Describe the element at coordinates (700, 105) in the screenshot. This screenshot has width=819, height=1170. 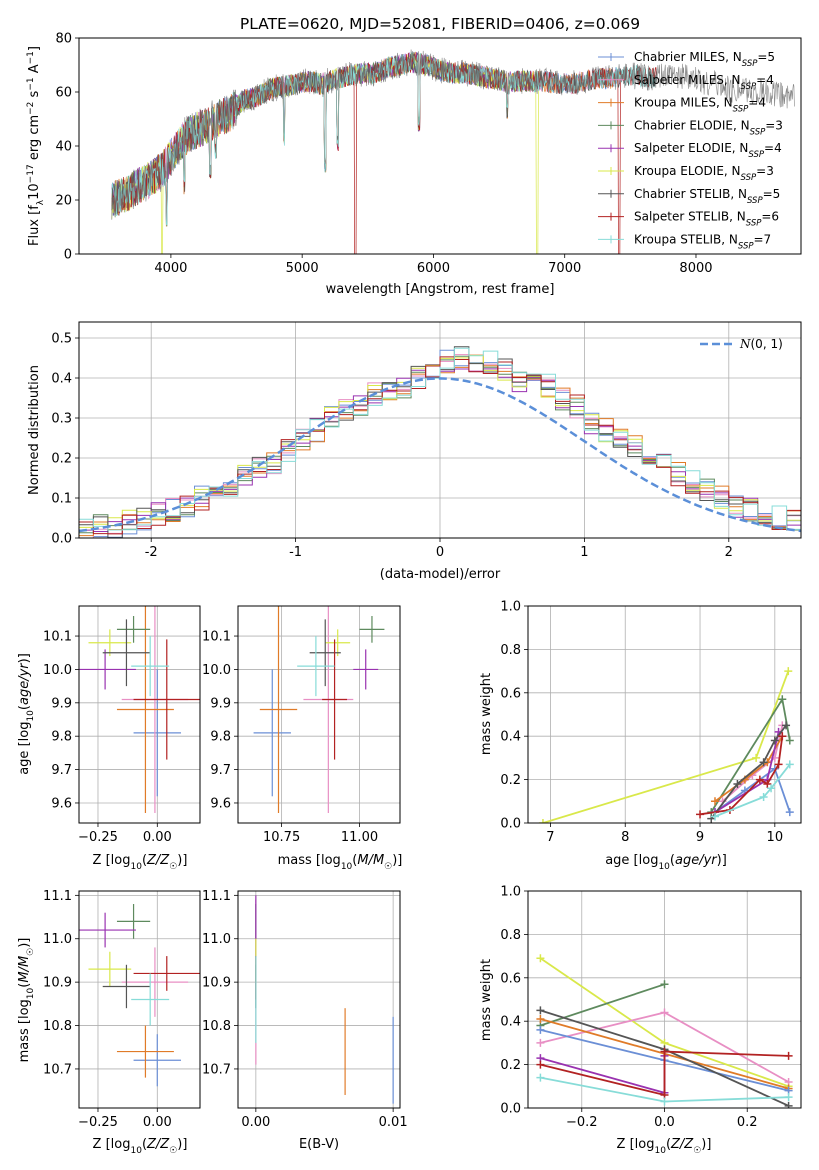
I see `legend-label: Kroupa MILES, NSSP=4` at that location.